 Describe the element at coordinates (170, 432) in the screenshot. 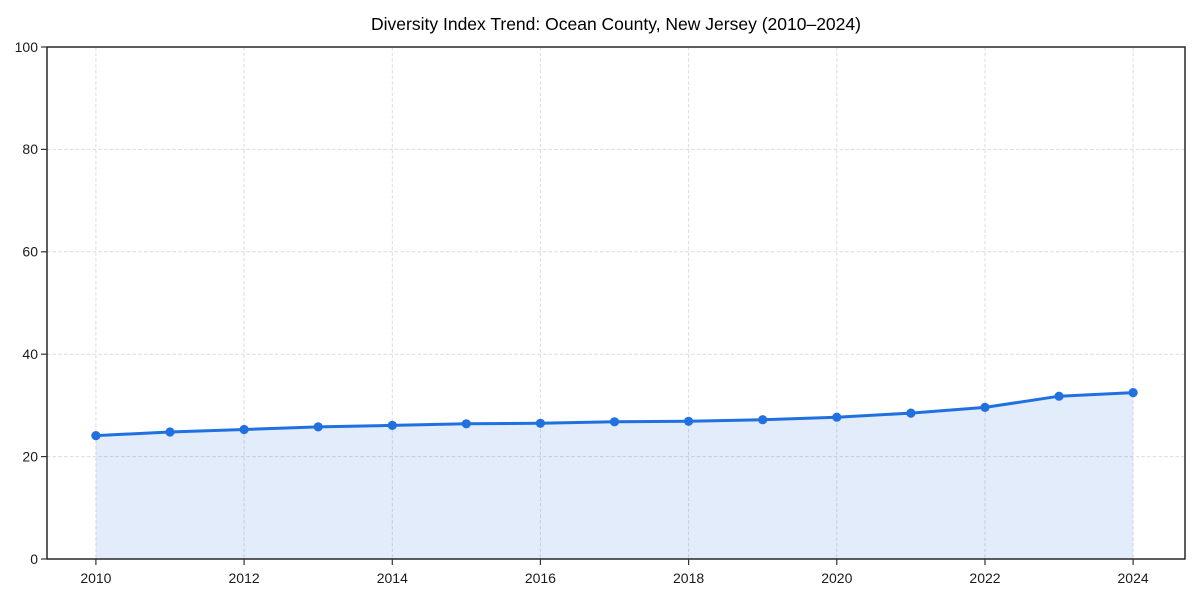

I see `data-point-2011` at that location.